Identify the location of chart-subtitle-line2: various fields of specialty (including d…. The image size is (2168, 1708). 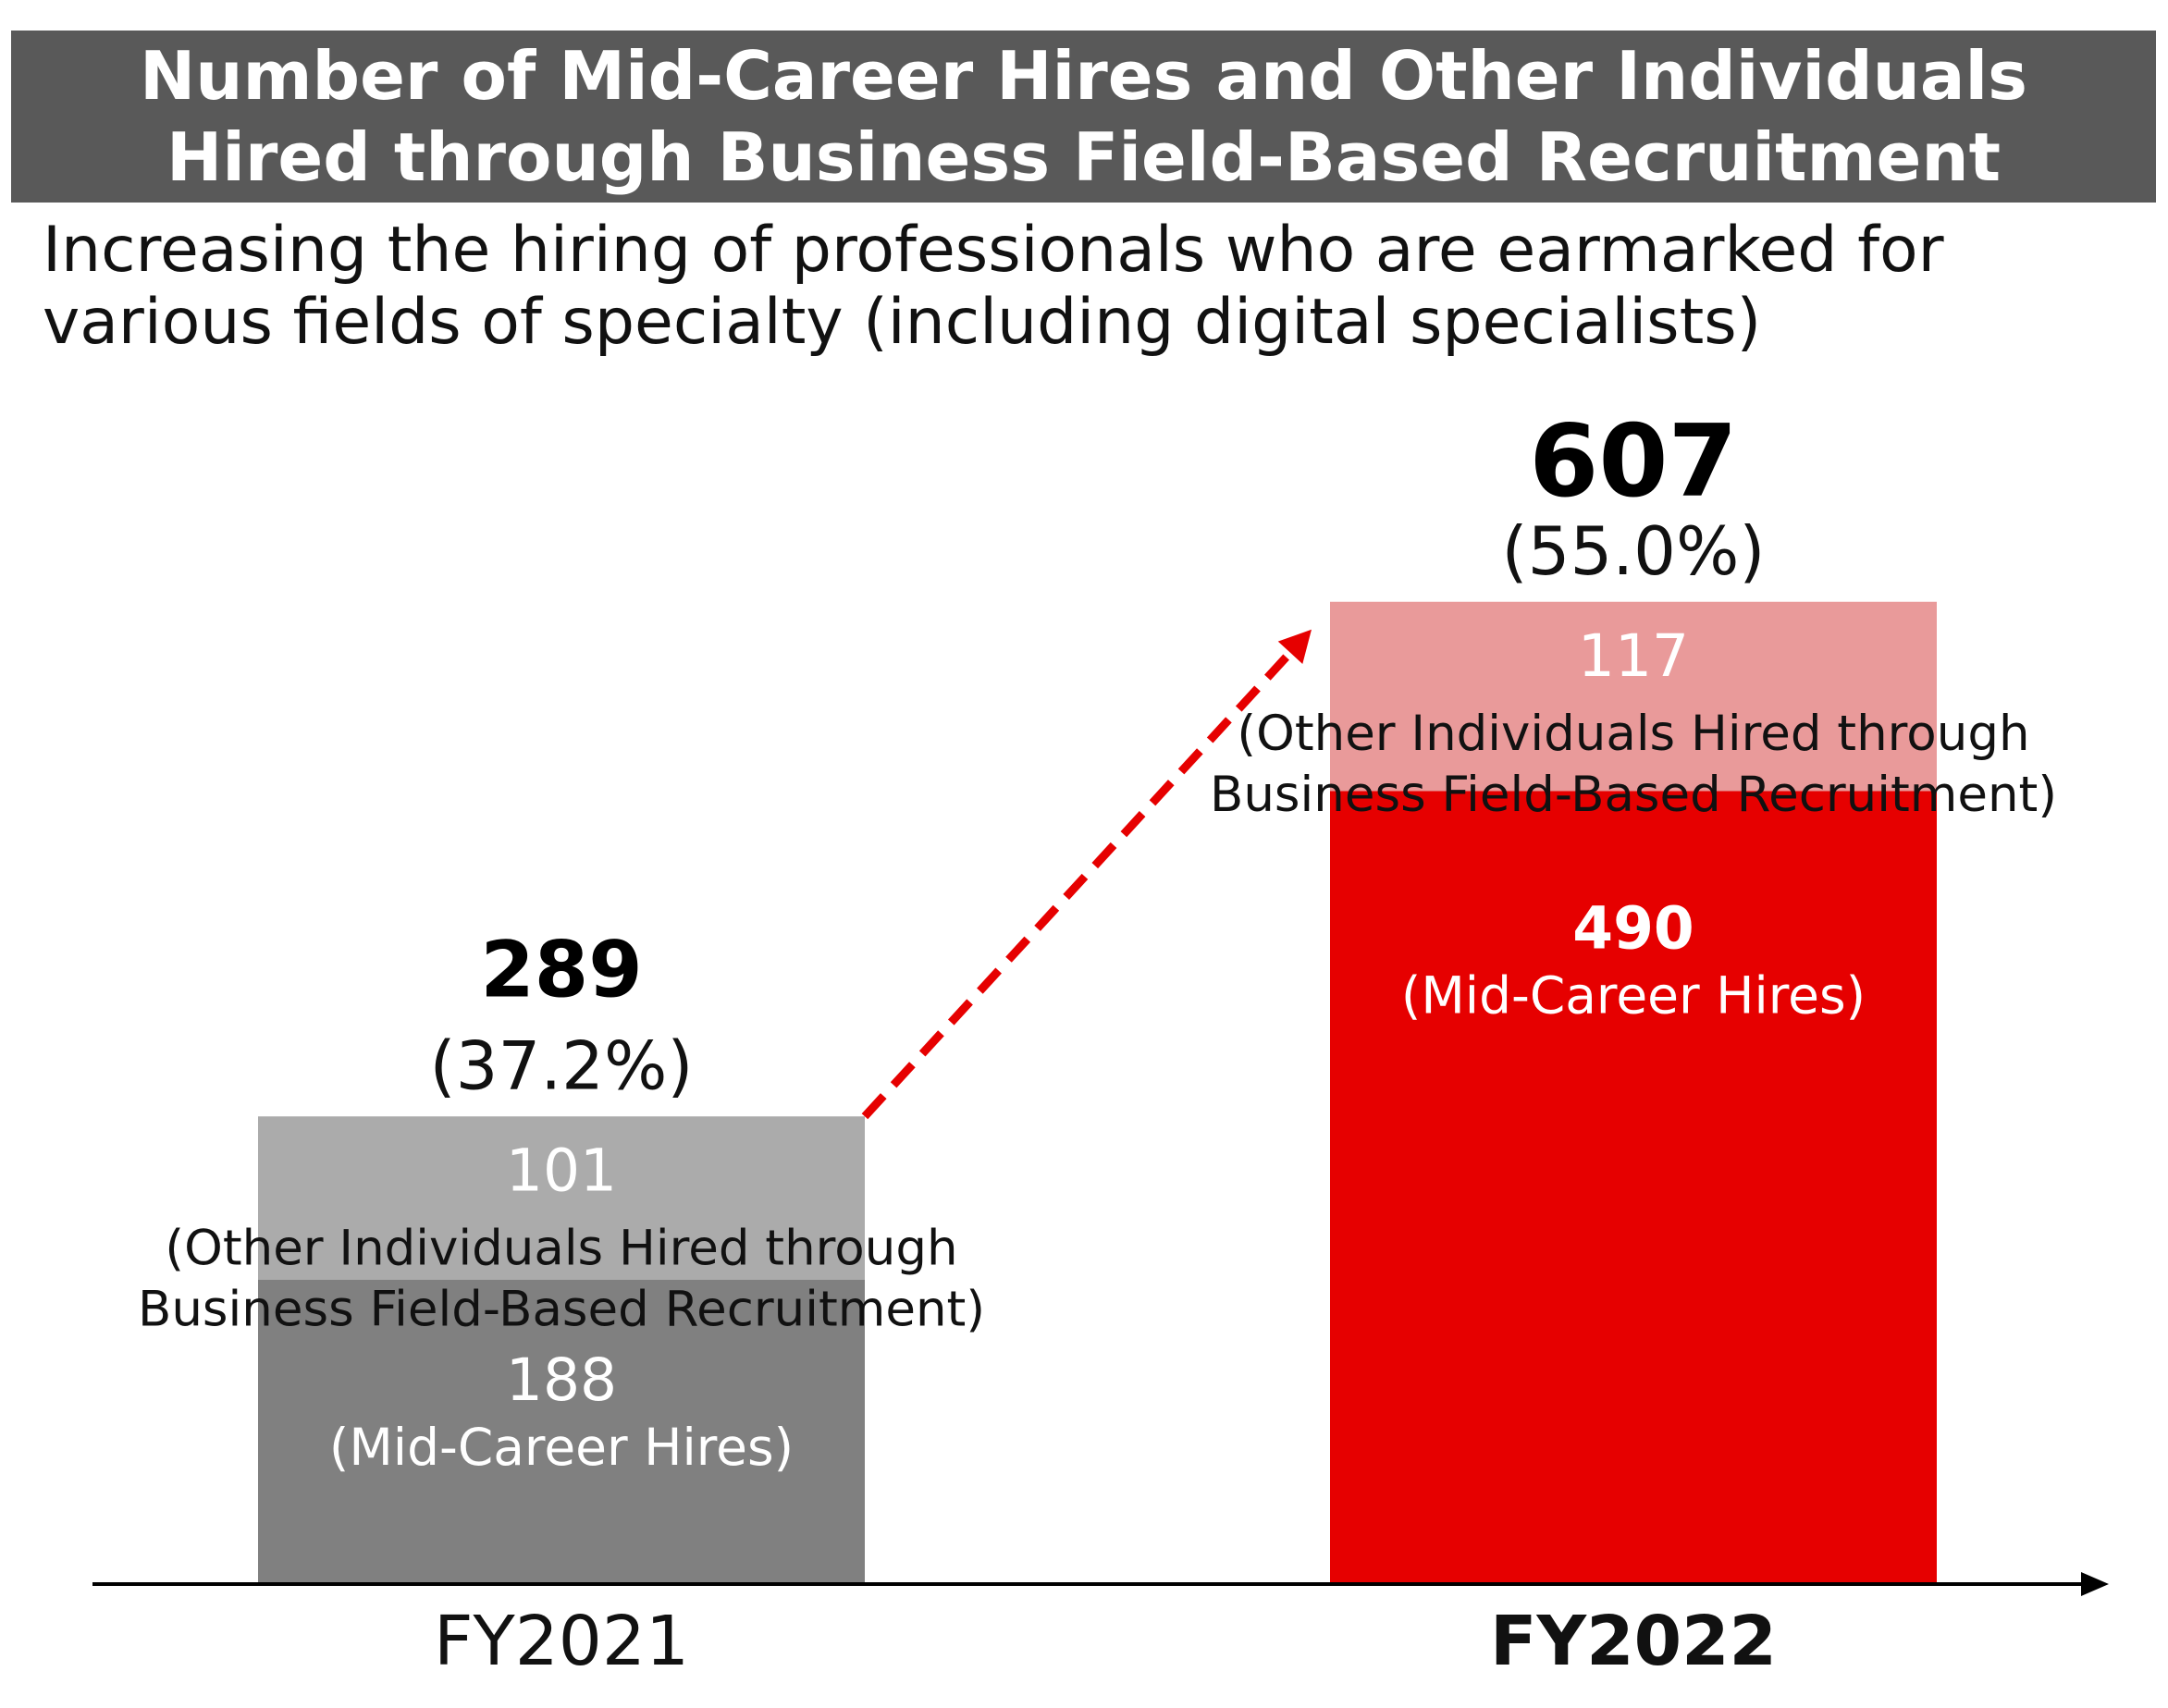
(902, 322).